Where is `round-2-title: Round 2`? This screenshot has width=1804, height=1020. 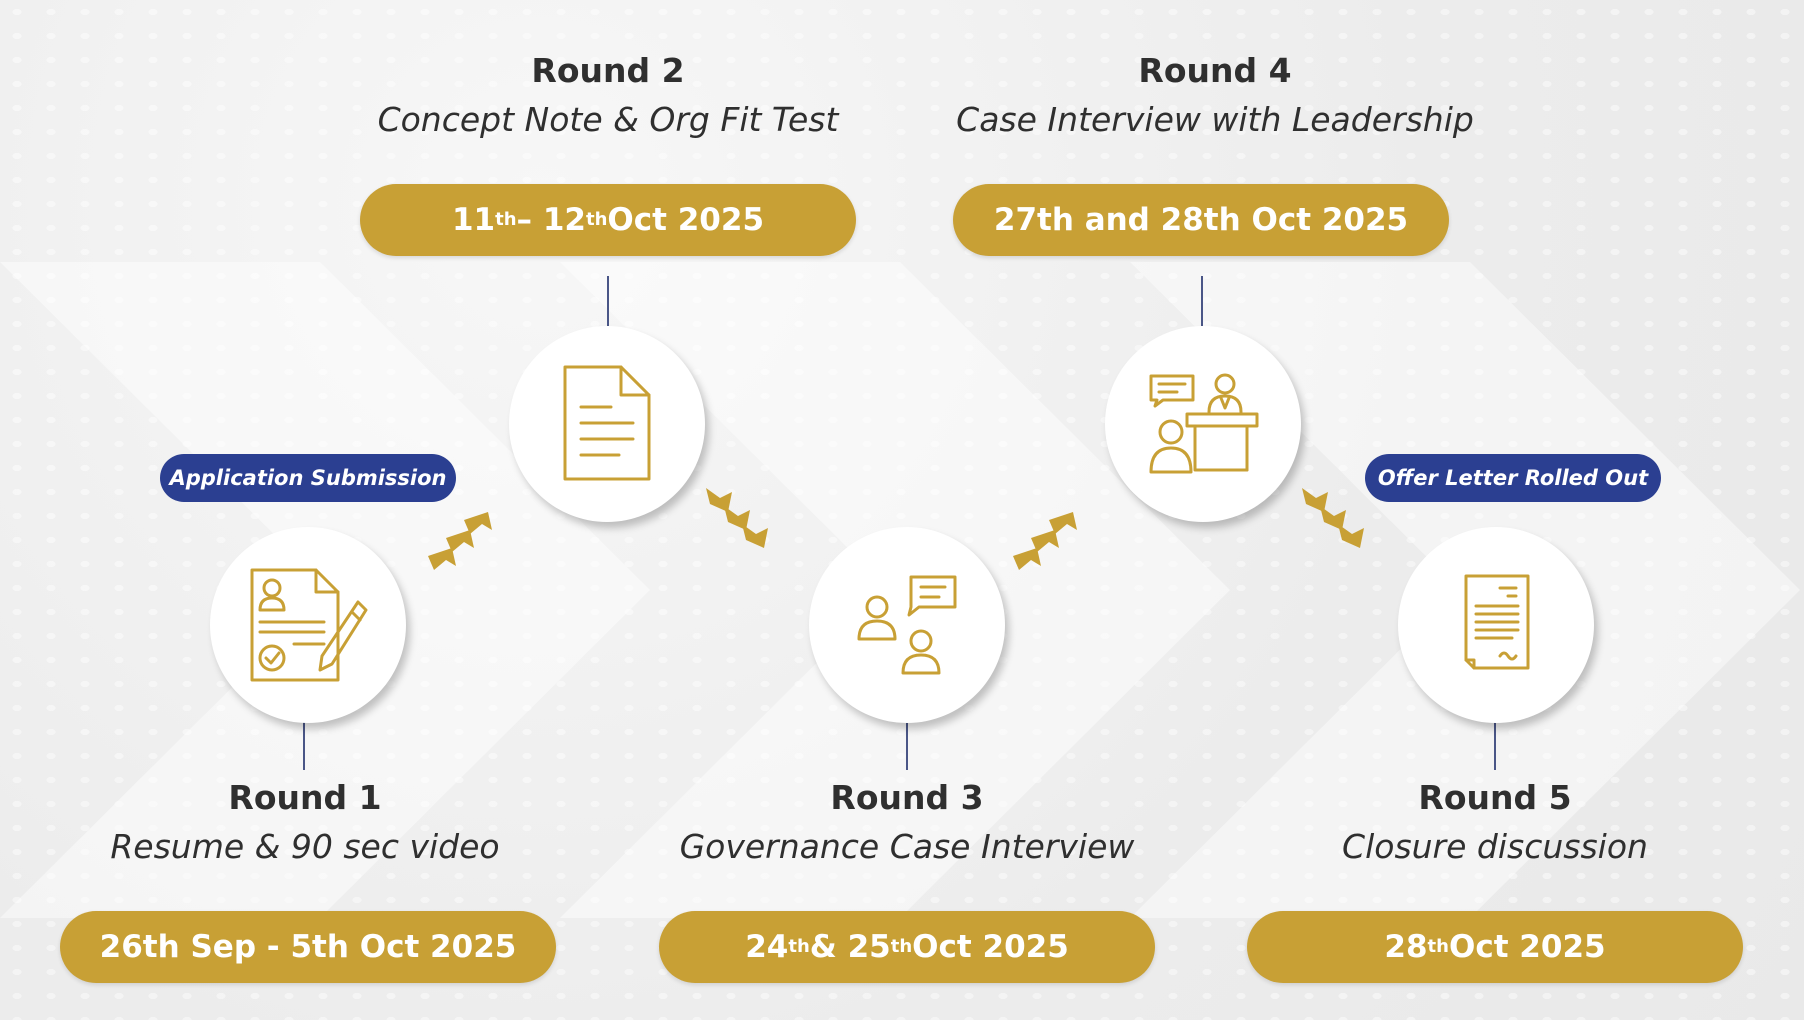 round-2-title: Round 2 is located at coordinates (608, 70).